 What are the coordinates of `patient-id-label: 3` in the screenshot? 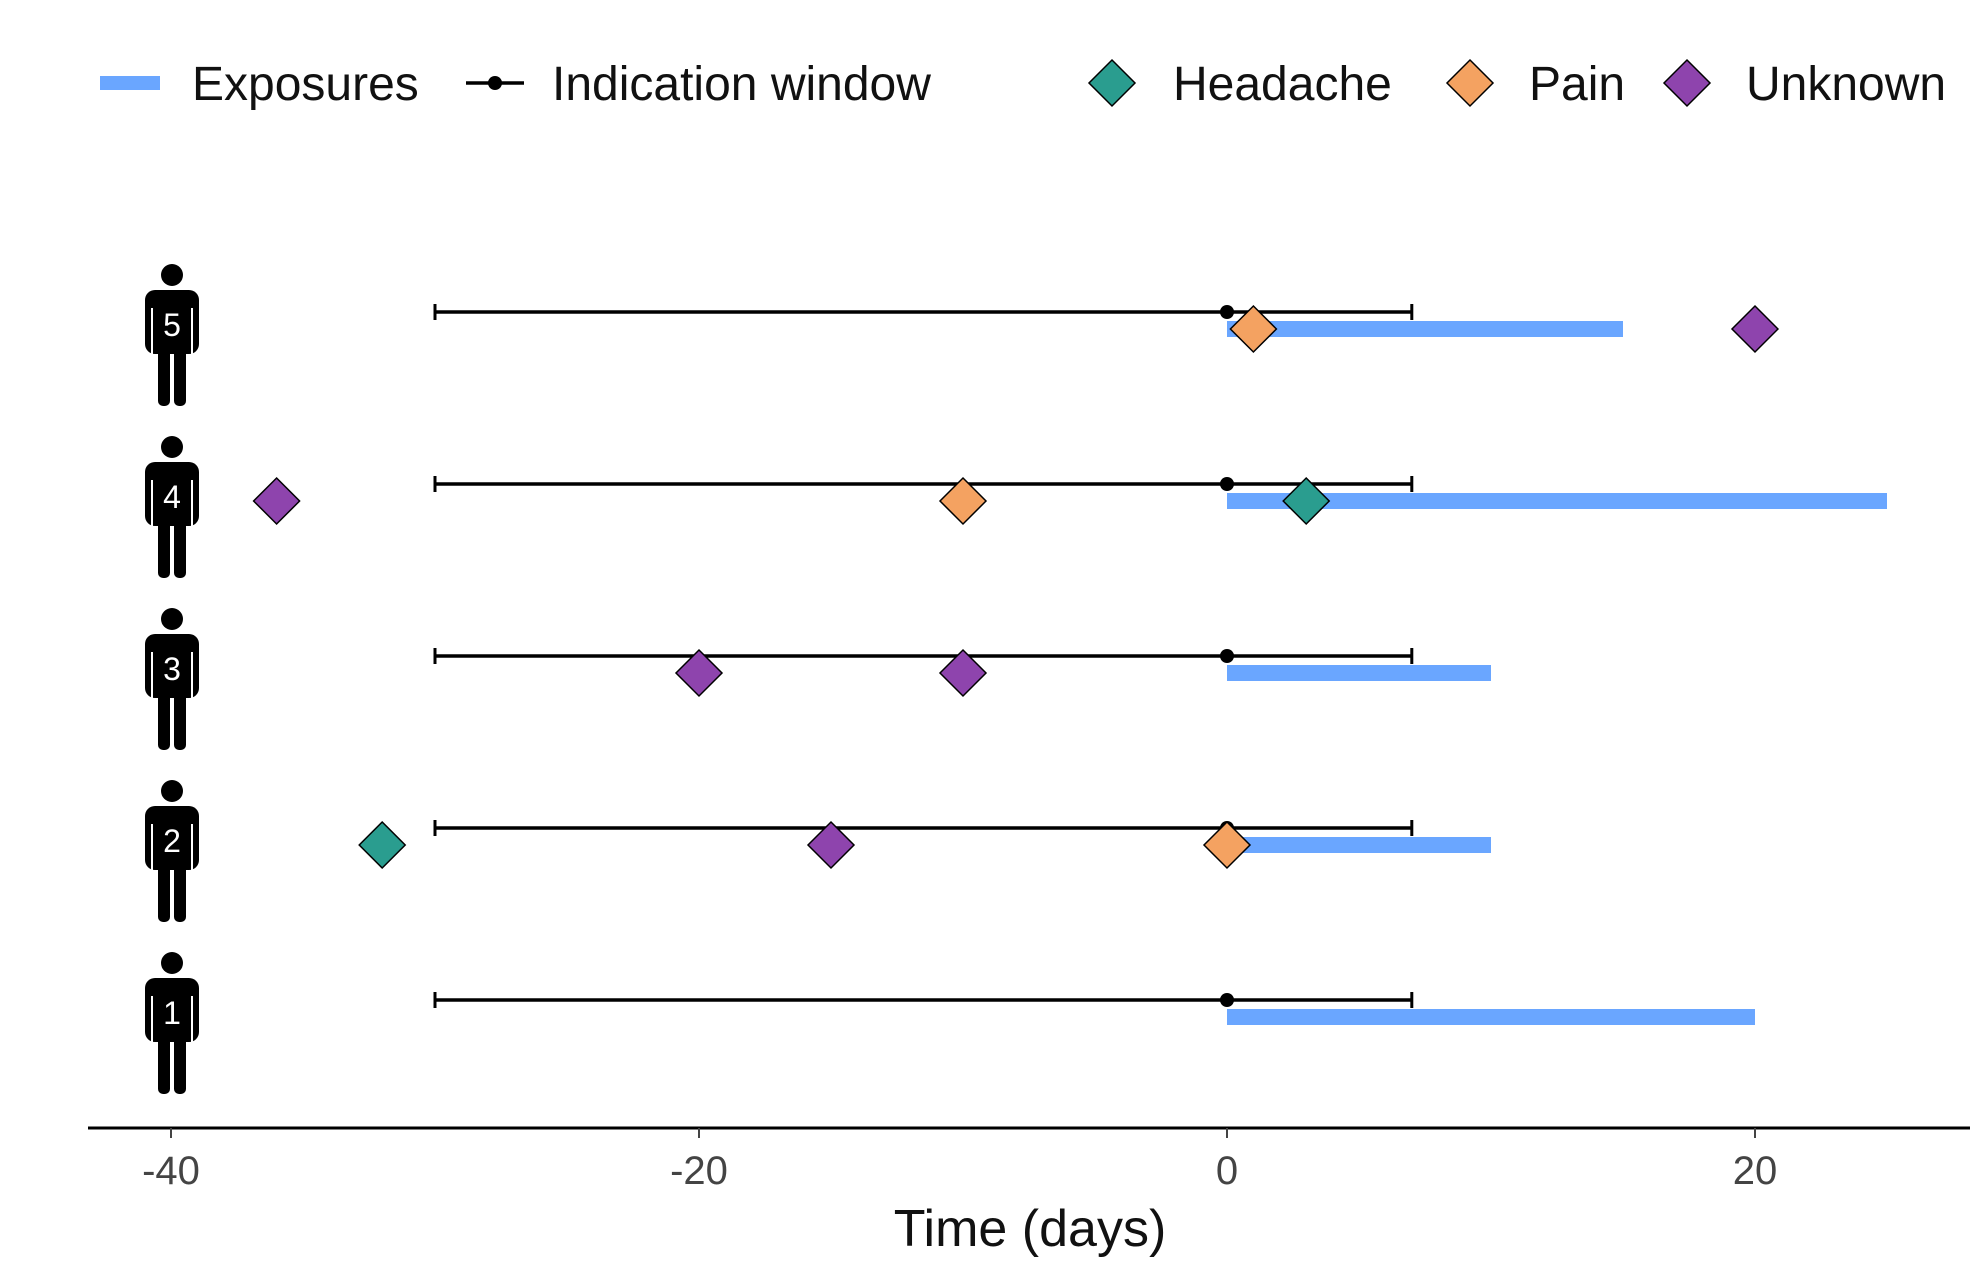 It's located at (172, 669).